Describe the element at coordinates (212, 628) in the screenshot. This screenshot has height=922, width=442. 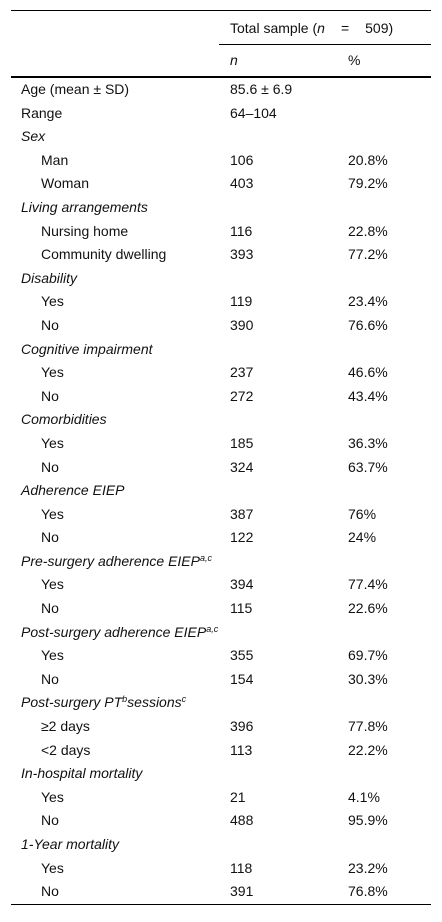
I see `footnote-marker: a,c` at that location.